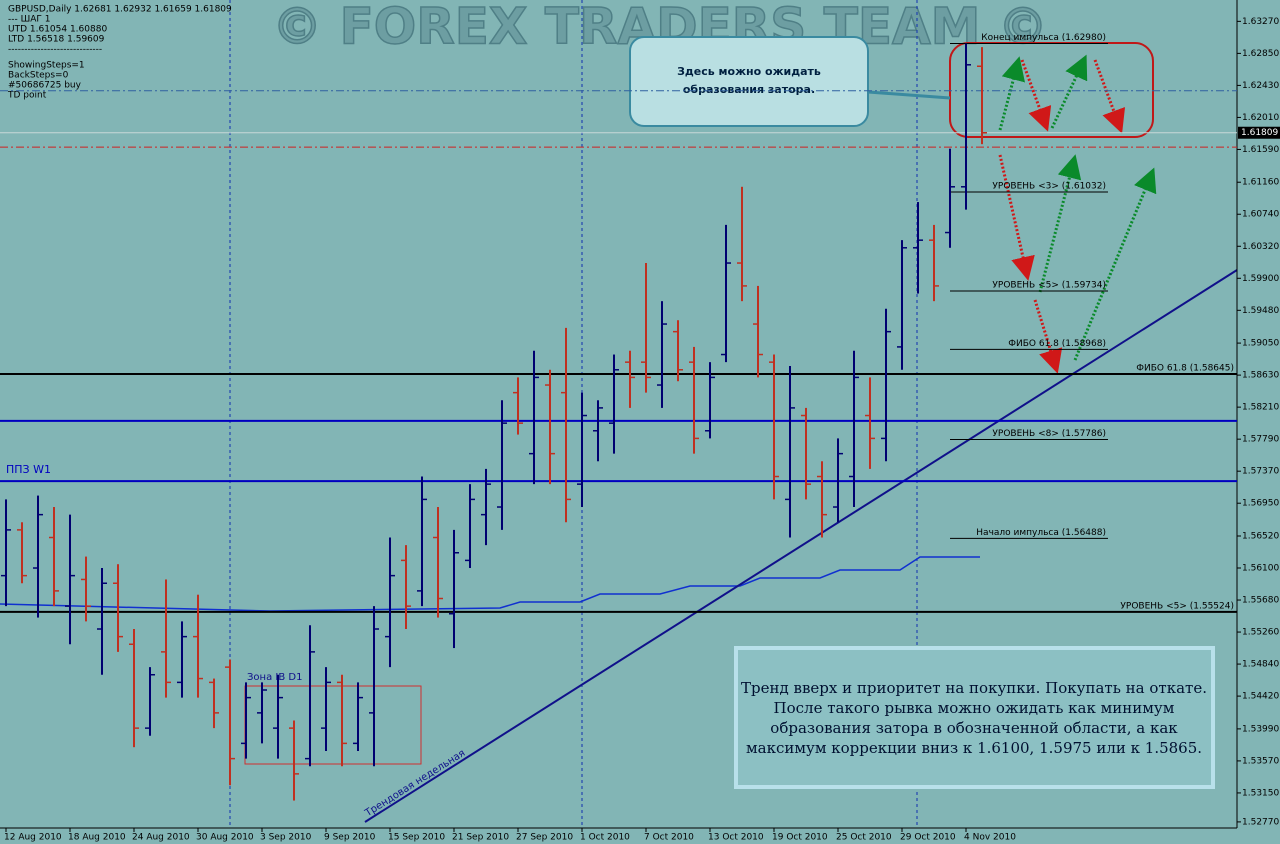 The image size is (1280, 844). I want to click on callout-pointer, so click(909, 95).